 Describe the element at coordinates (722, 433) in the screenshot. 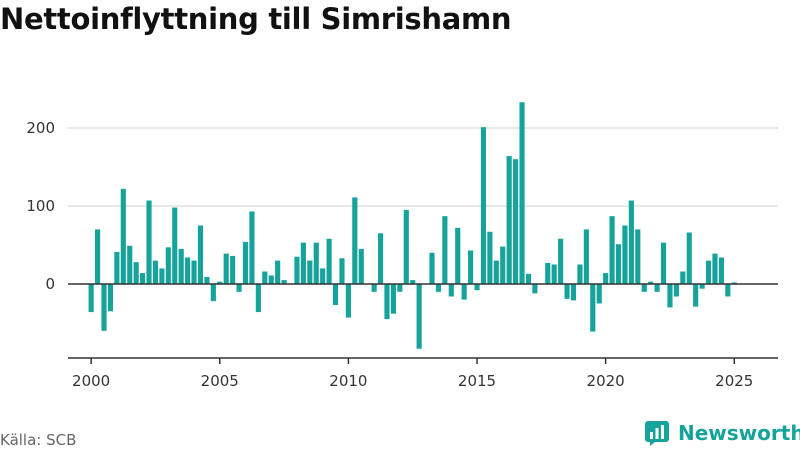

I see `brand: Newsworthy` at that location.